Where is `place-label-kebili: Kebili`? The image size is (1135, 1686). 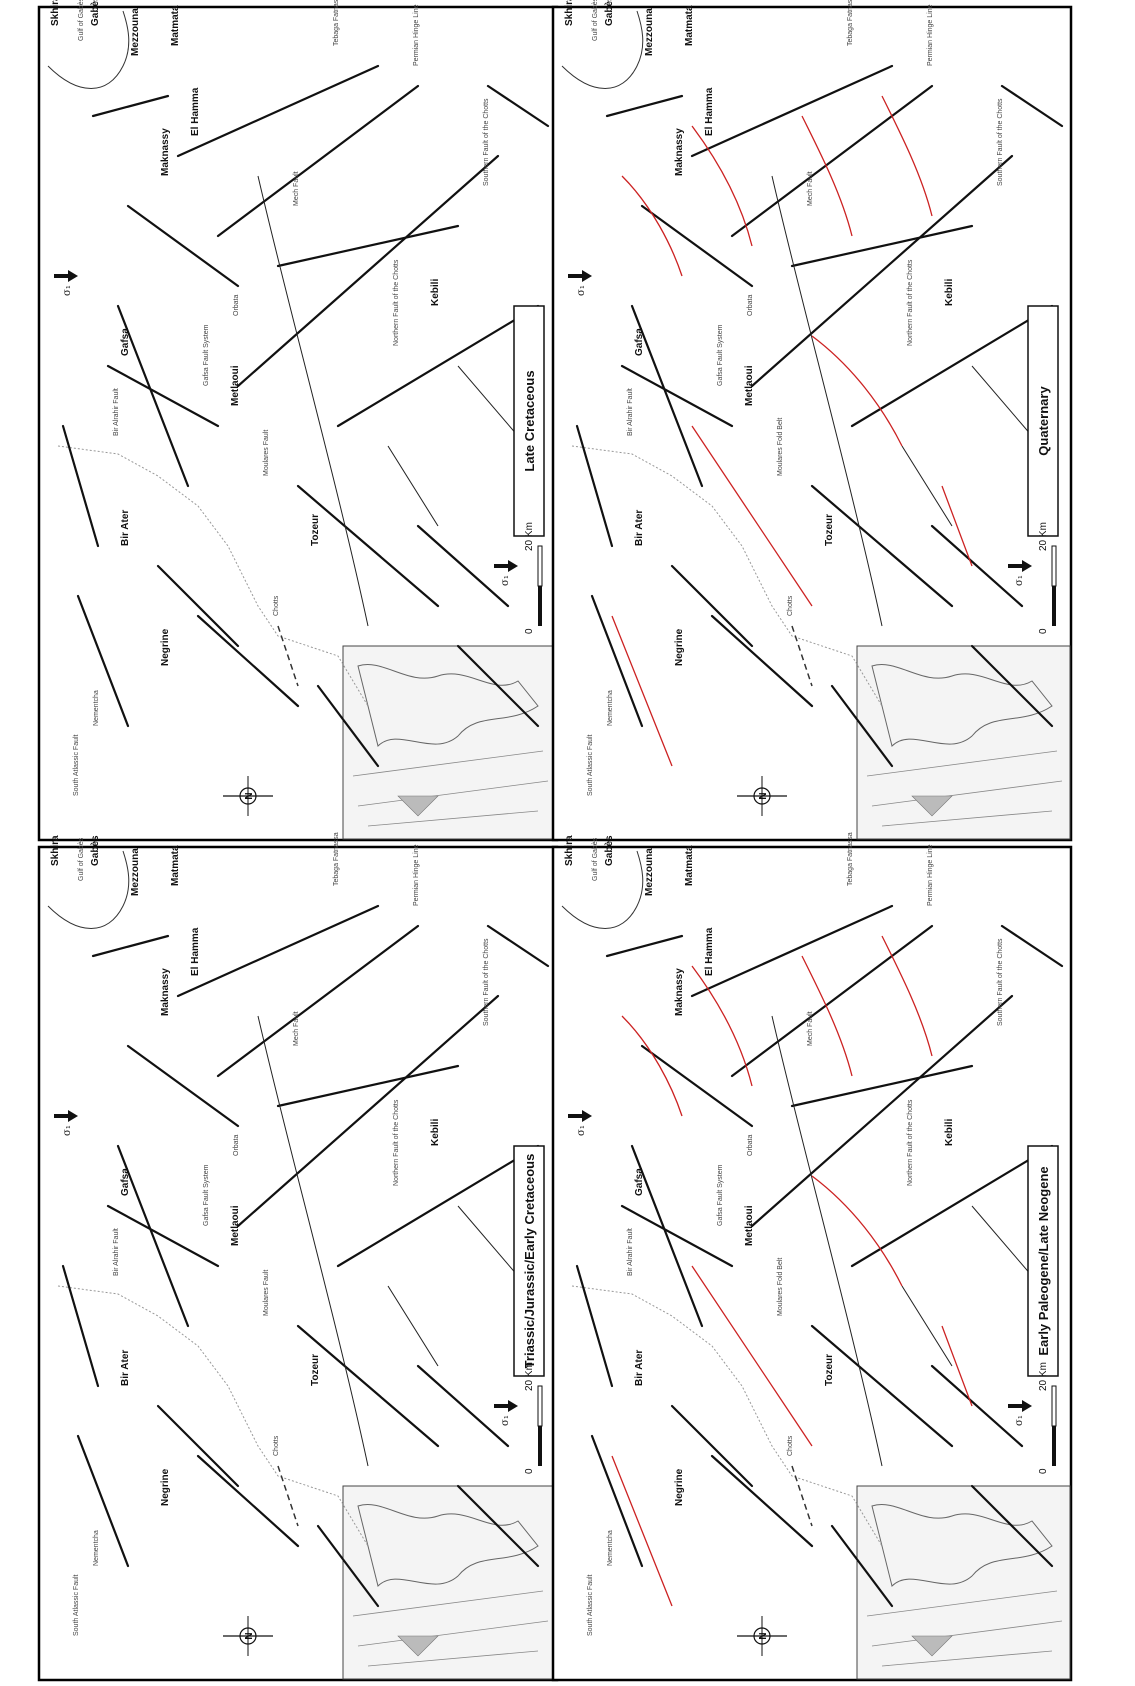
place-label-kebili: Kebili is located at coordinates (435, 292).